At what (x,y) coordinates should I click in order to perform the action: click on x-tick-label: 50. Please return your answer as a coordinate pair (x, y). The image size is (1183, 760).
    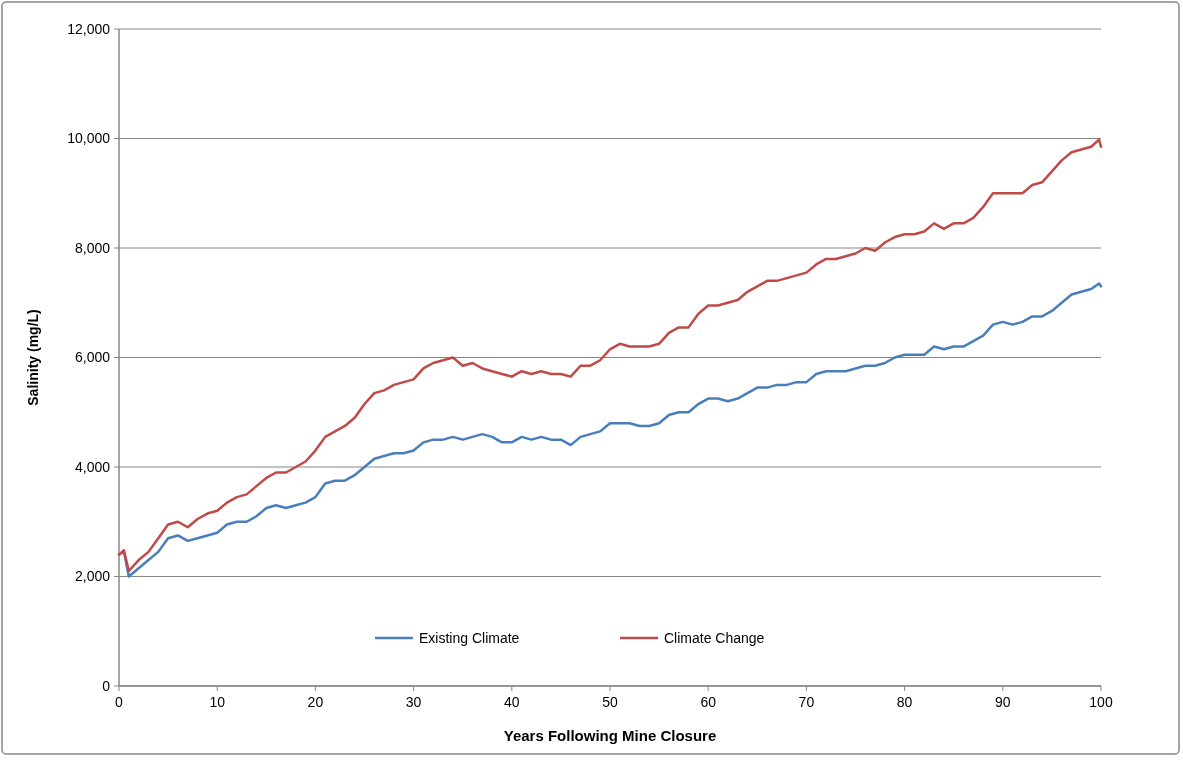
    Looking at the image, I should click on (610, 702).